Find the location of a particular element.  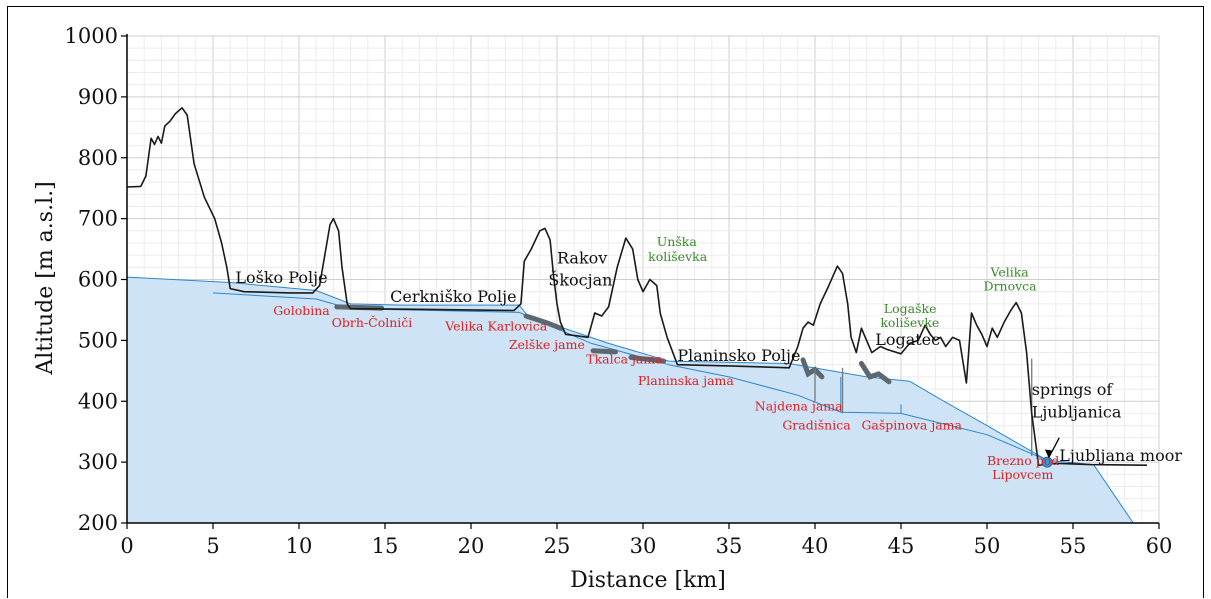

doline-label: Unška is located at coordinates (677, 241).